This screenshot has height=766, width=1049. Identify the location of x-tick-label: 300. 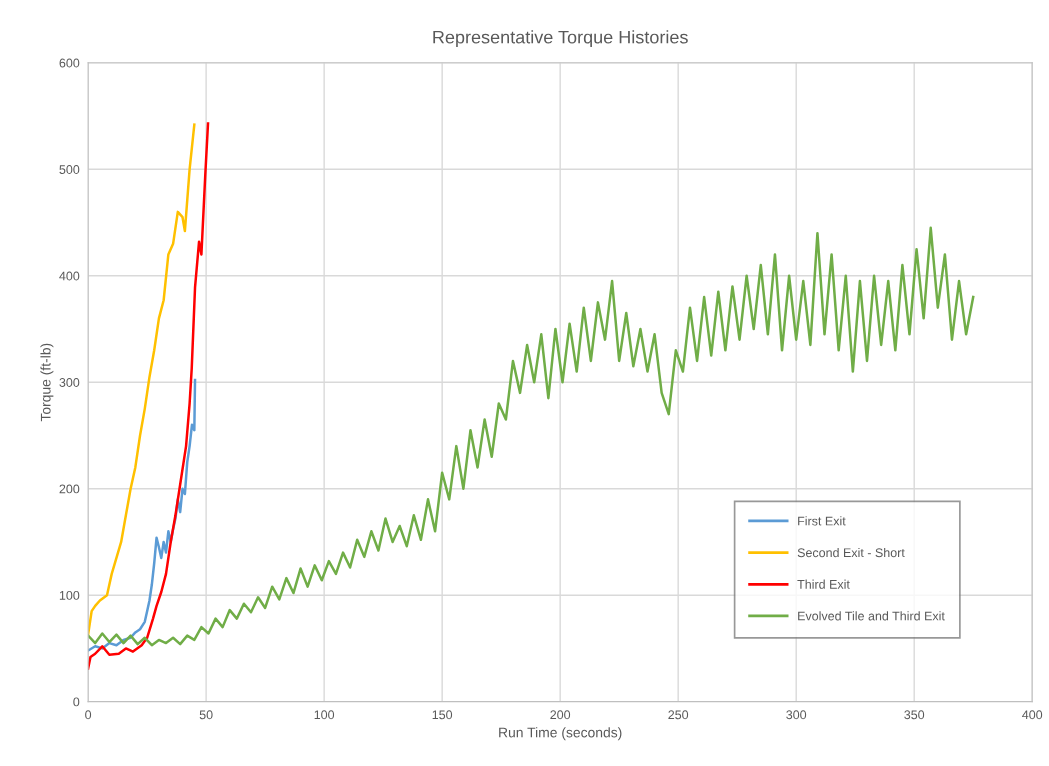
(796, 715).